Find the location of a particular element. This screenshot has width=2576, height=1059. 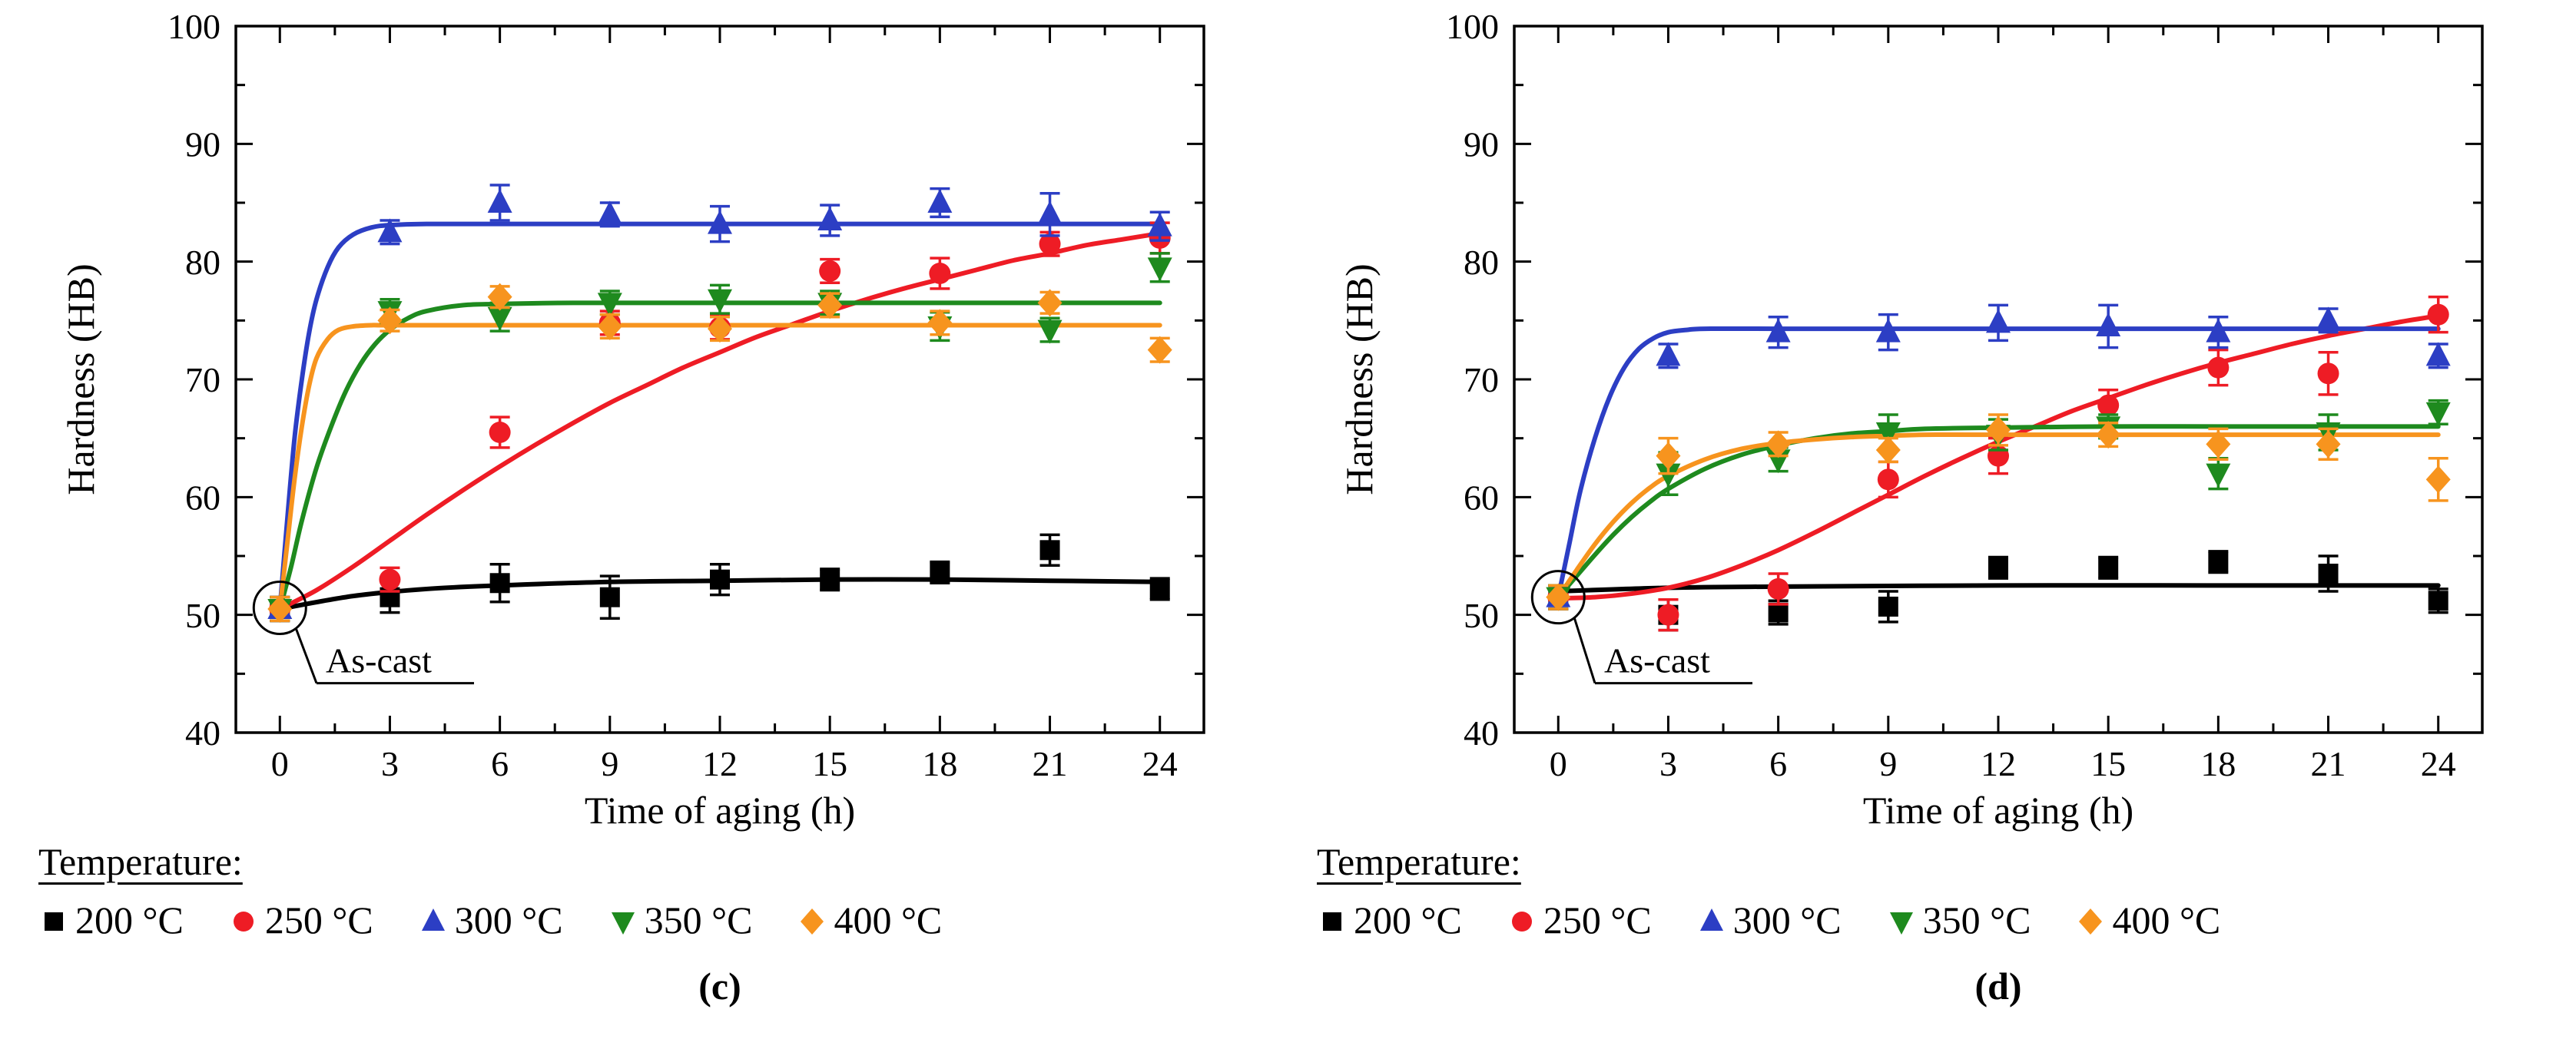

legend-label: 400 °C is located at coordinates (888, 920).